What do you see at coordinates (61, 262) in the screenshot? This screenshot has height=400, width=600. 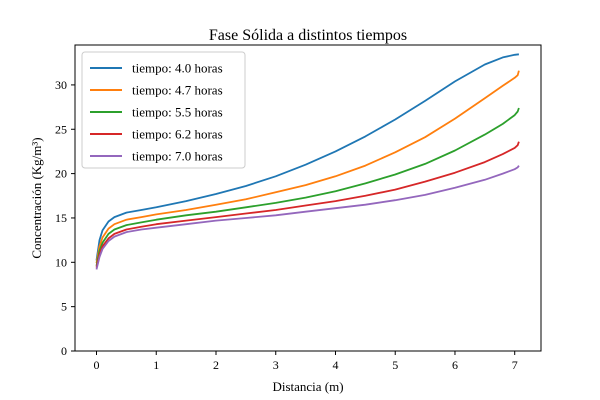 I see `y-tick-label: 10` at bounding box center [61, 262].